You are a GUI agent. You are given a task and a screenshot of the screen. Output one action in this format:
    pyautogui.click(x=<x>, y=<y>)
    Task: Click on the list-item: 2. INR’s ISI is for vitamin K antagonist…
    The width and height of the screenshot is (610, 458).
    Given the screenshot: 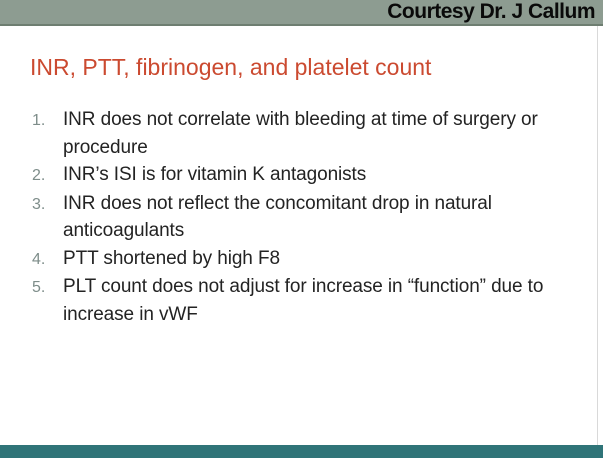 What is the action you would take?
    pyautogui.click(x=299, y=175)
    